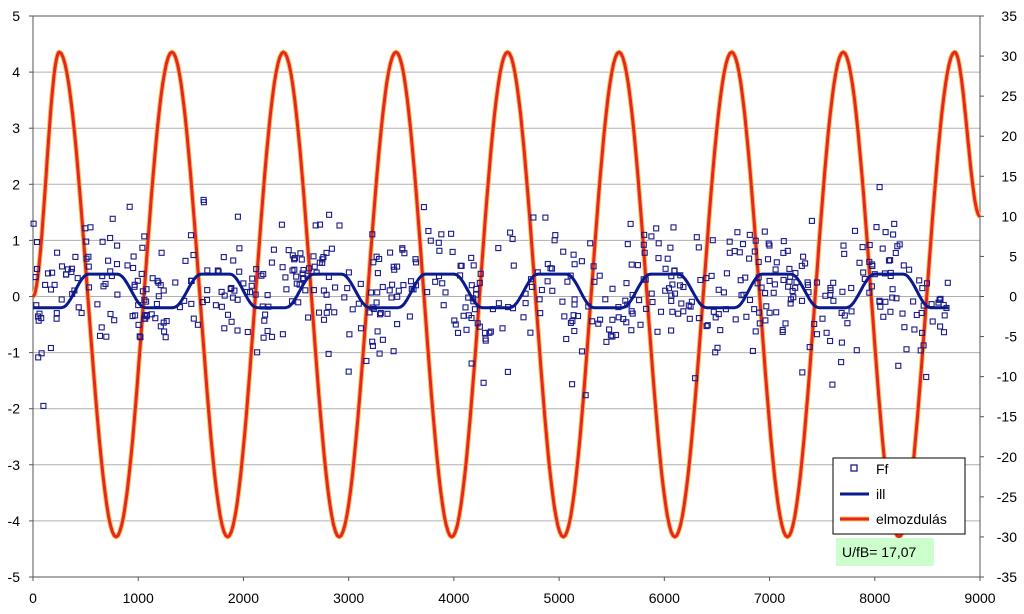 The width and height of the screenshot is (1024, 614). I want to click on x-tick-label: 5000, so click(559, 598).